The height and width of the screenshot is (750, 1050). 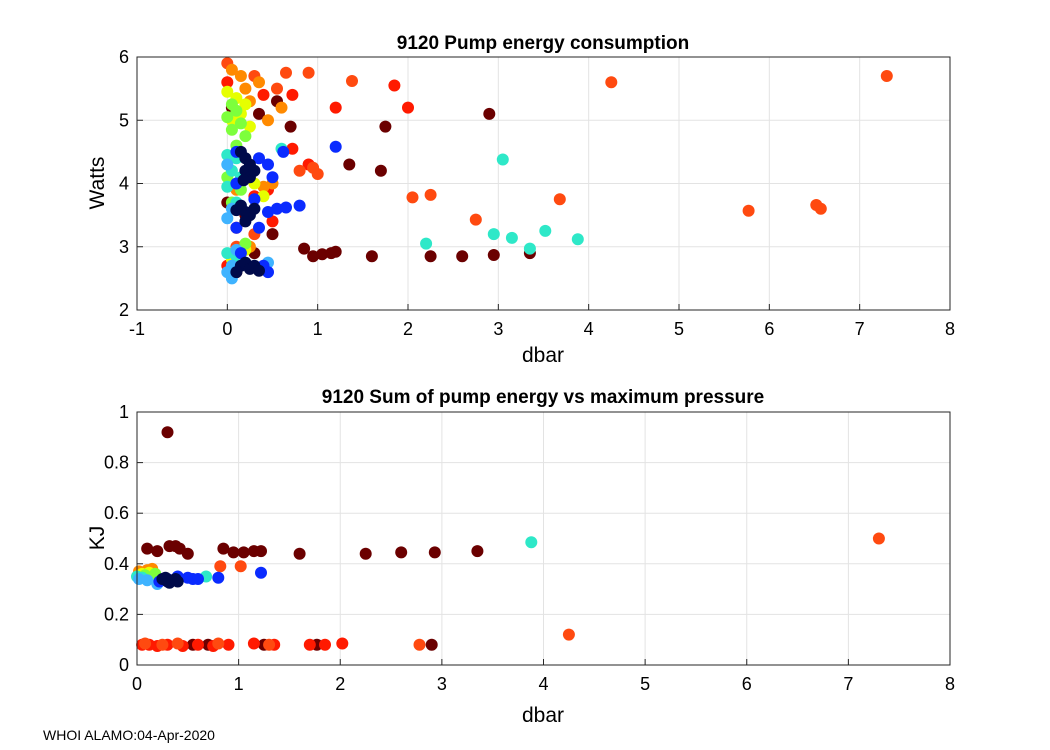 I want to click on y-axis-label: KJ, so click(x=97, y=538).